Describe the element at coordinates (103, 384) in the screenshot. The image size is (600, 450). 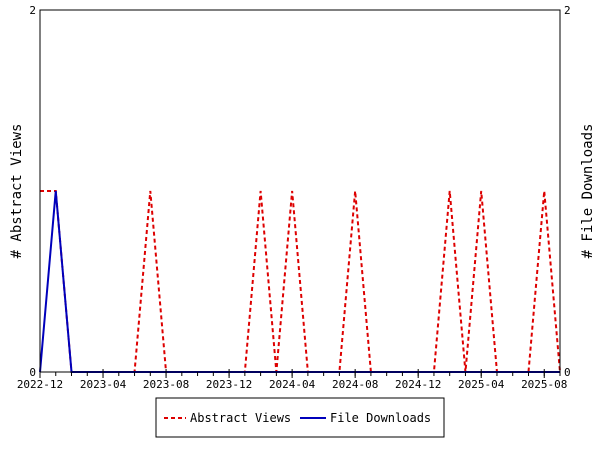
I see `x-tick-label: 2023-04` at that location.